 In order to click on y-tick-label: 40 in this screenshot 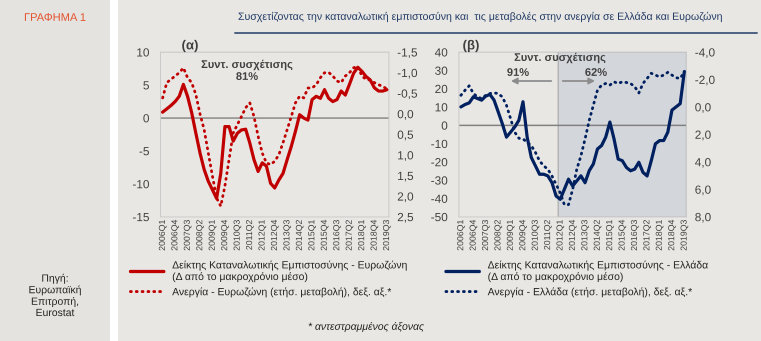, I will do `click(441, 52)`.